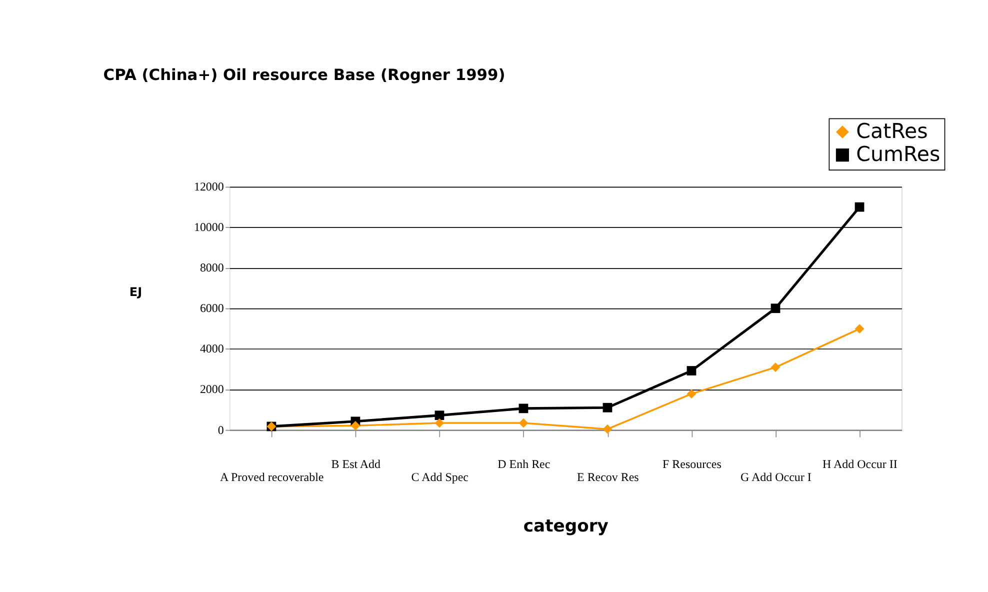 The image size is (988, 592). I want to click on chart-title: CPA (China+) Oil resource Base (Rogner 1999), so click(304, 75).